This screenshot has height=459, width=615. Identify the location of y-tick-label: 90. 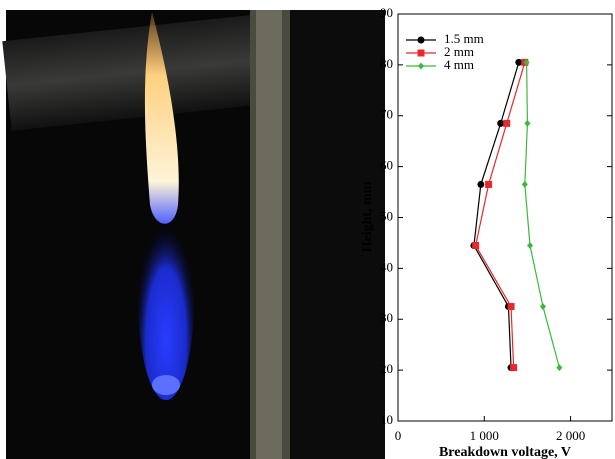
(386, 12).